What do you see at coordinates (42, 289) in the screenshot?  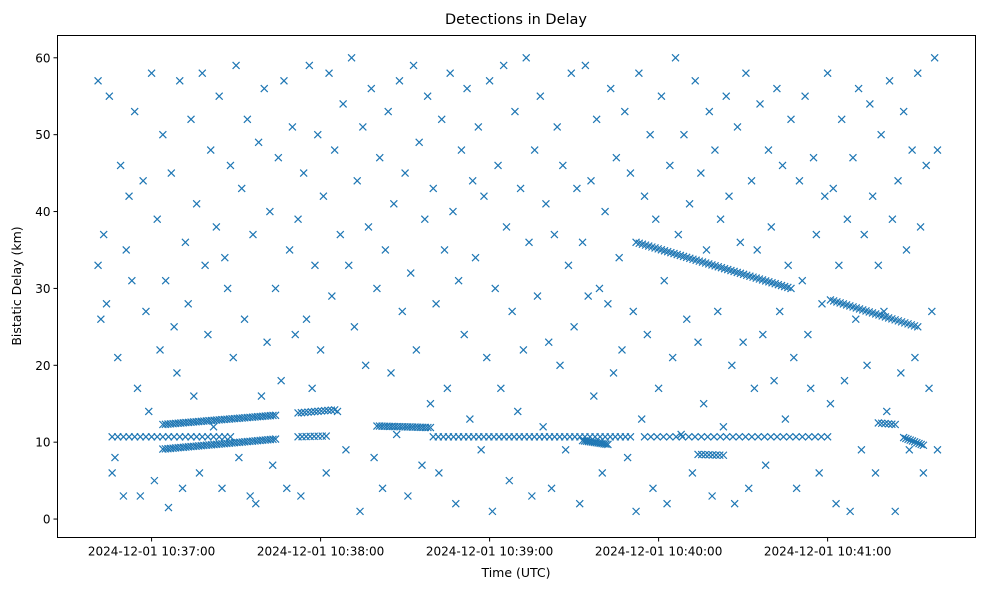 I see `y-tick-label: 30` at bounding box center [42, 289].